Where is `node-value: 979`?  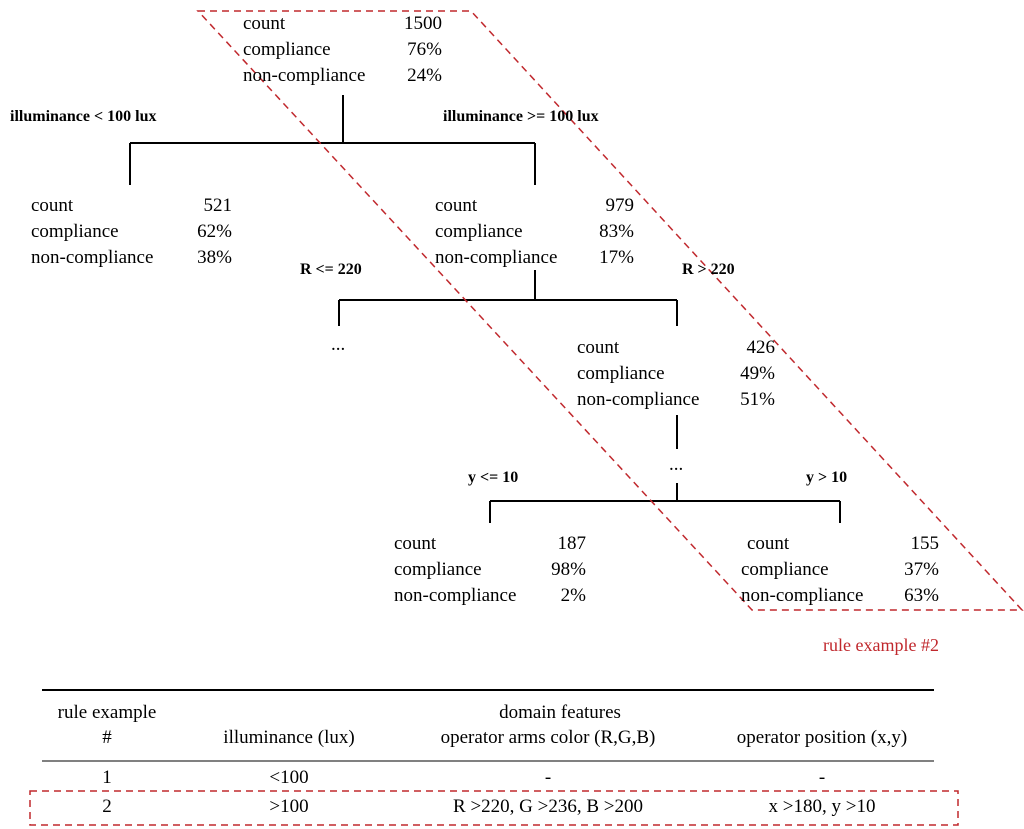 node-value: 979 is located at coordinates (620, 205).